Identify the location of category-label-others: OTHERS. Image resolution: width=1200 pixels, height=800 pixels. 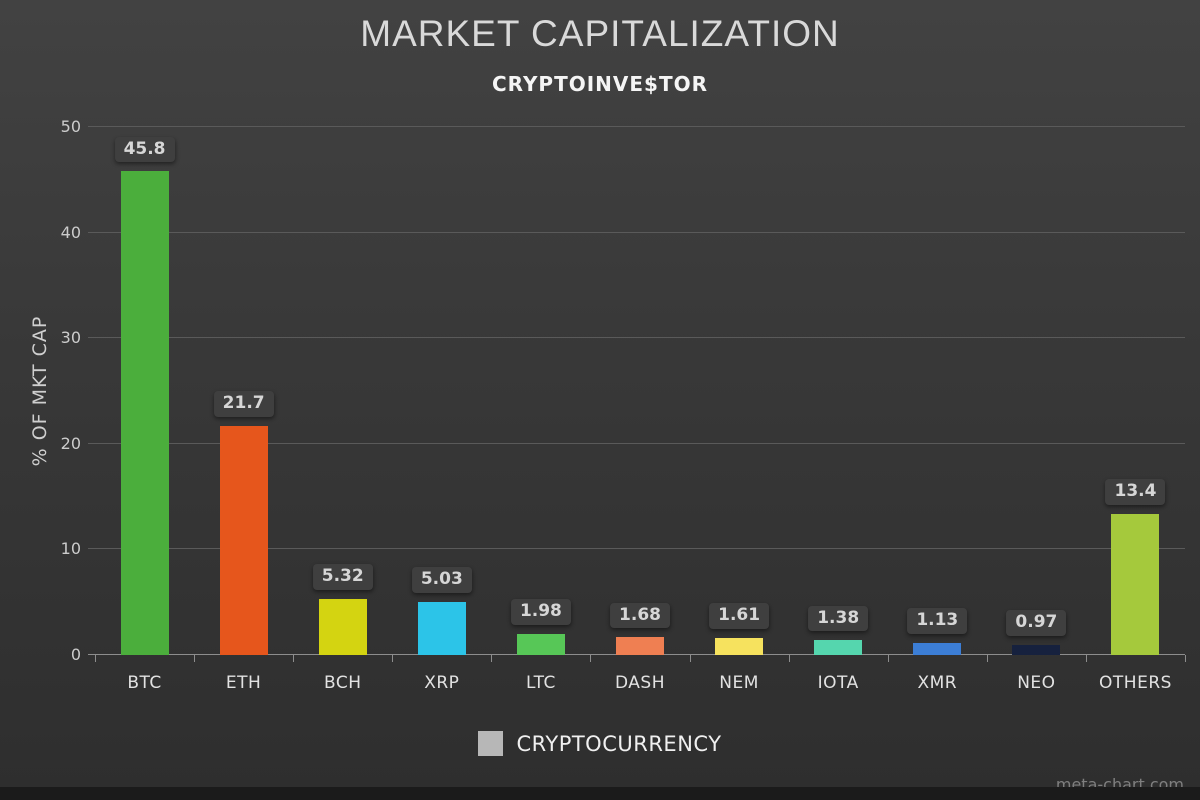
(1135, 683).